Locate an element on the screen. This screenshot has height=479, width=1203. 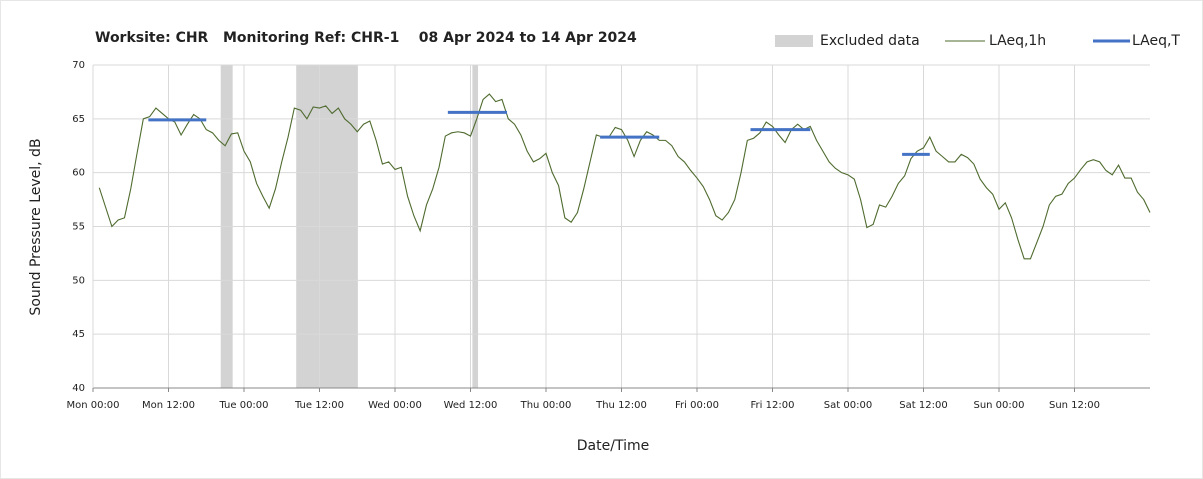
x-tick-label: Sun 12:00 is located at coordinates (1074, 405).